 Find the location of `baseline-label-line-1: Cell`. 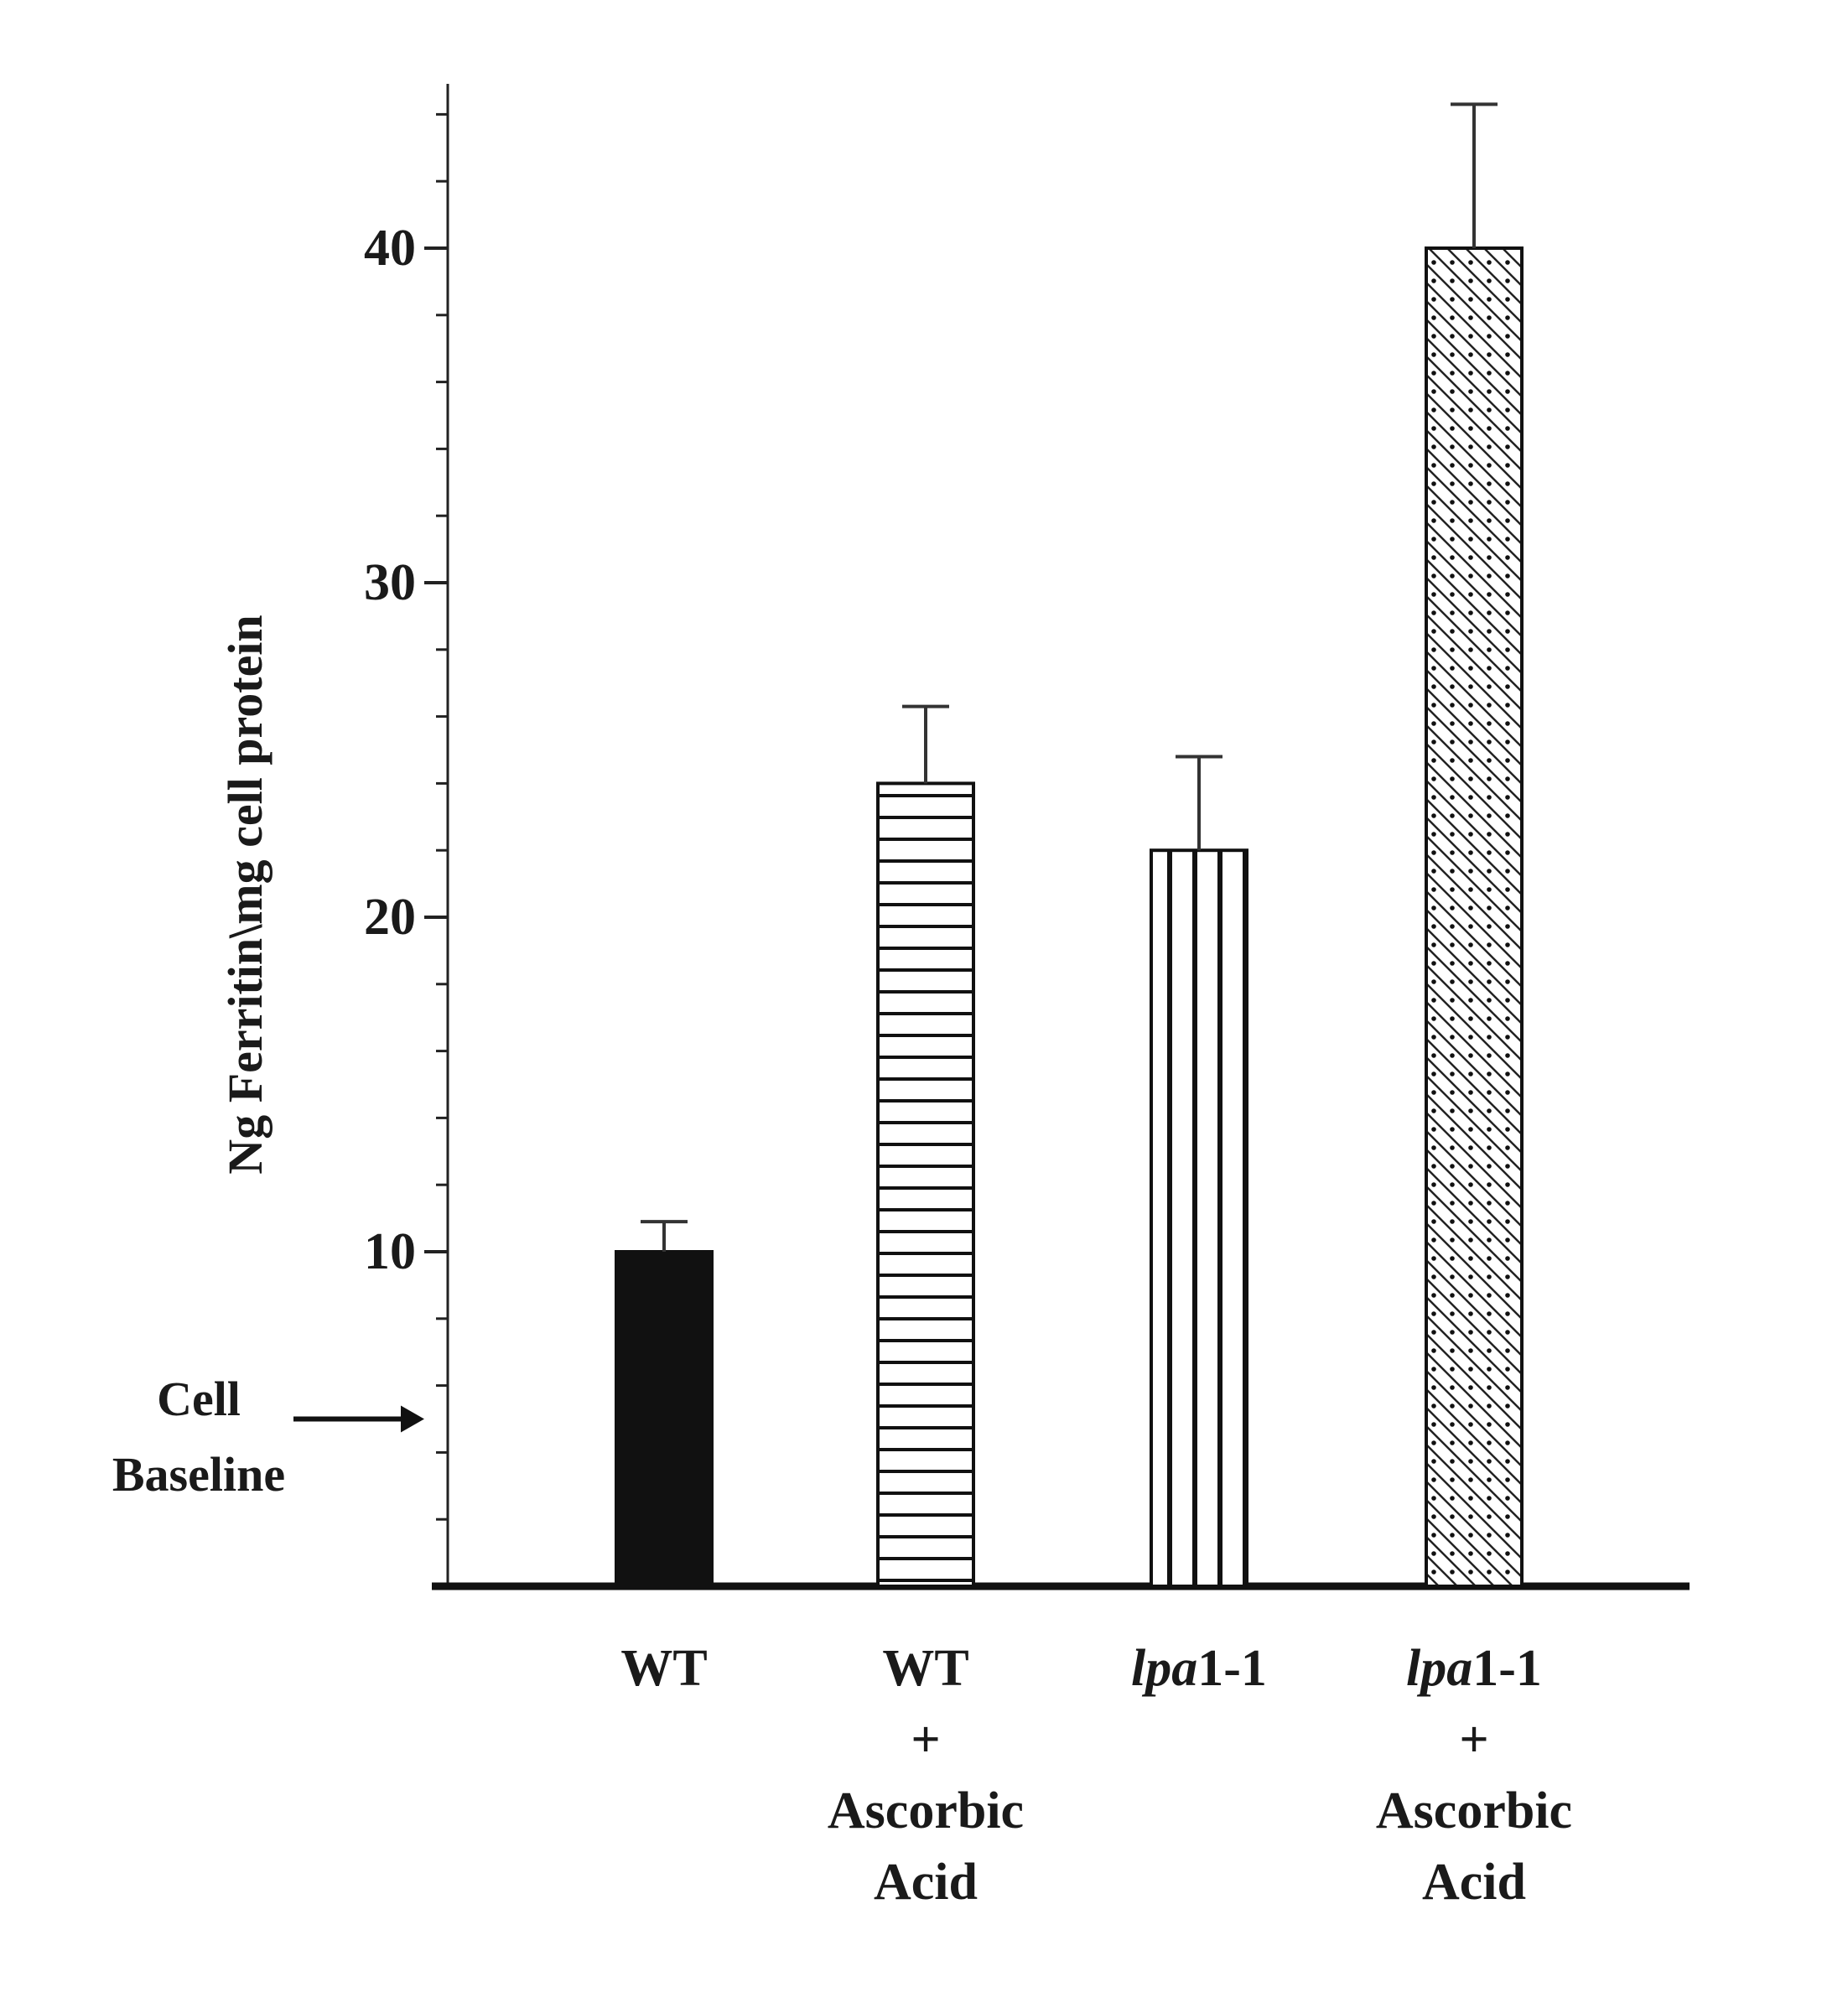

baseline-label-line-1: Cell is located at coordinates (199, 1399).